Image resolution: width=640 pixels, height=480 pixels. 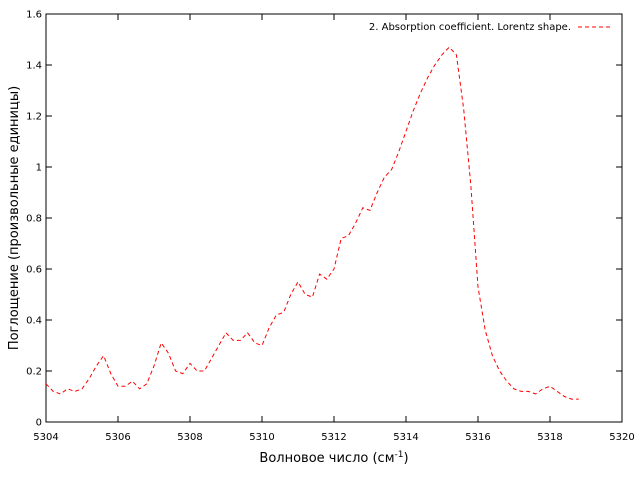 I want to click on x-axis-title-tail: ), so click(x=405, y=458).